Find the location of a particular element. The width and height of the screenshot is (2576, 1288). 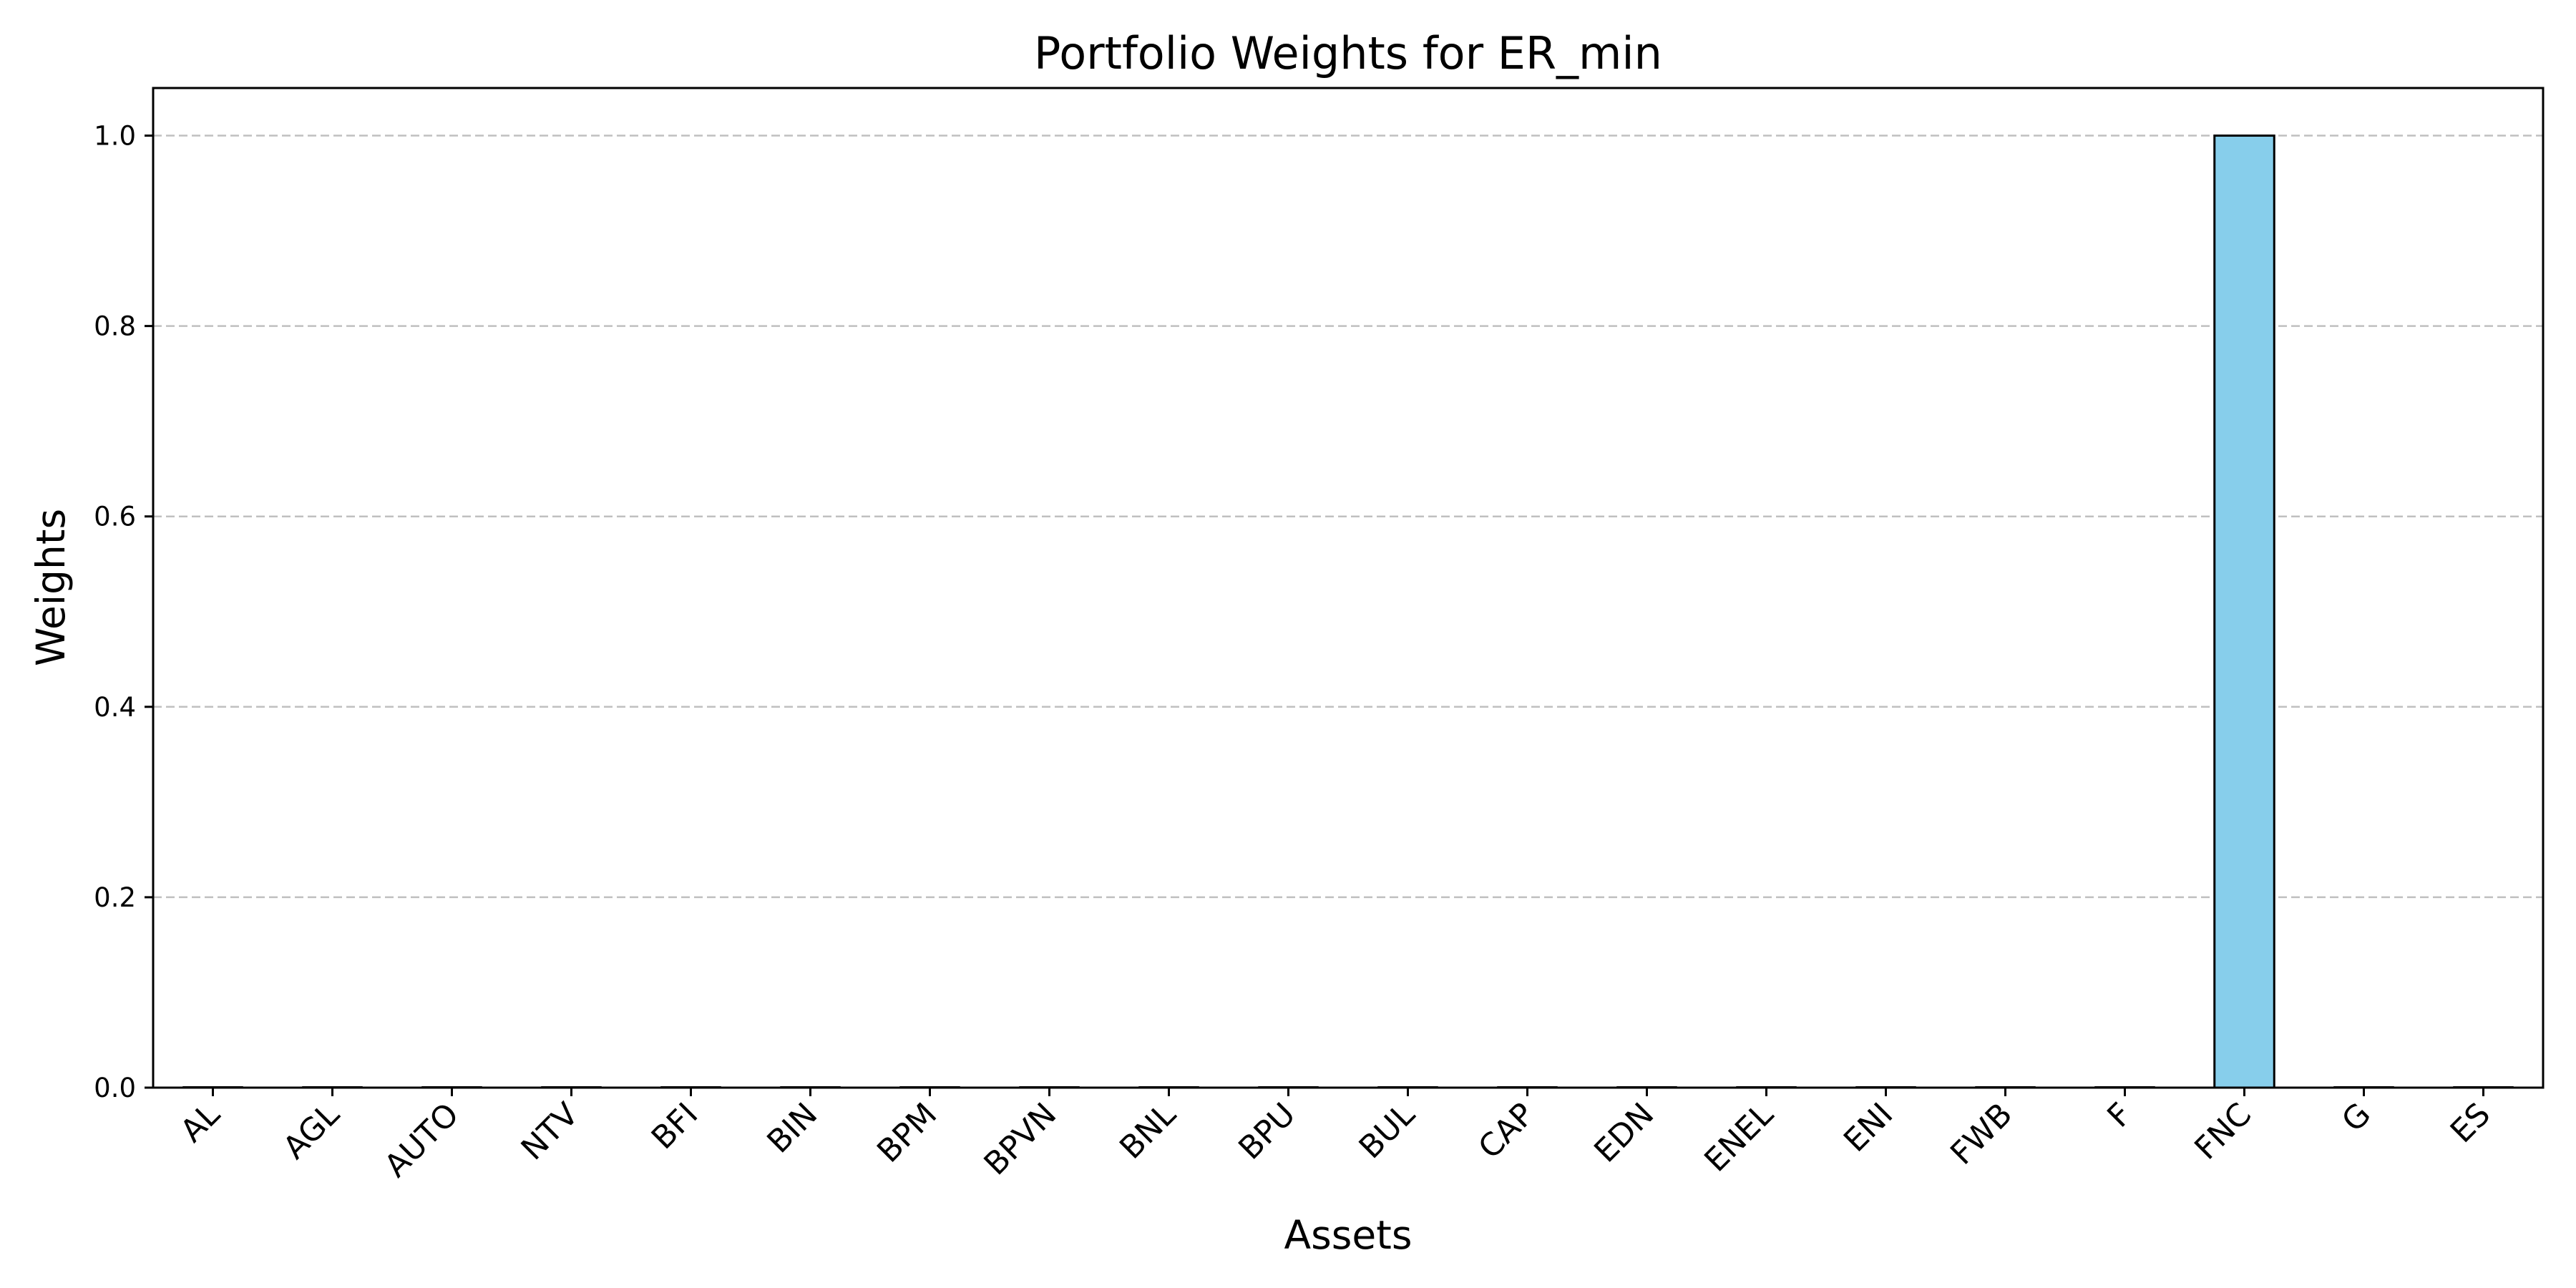

x-tick-label: CAP is located at coordinates (1506, 1131).